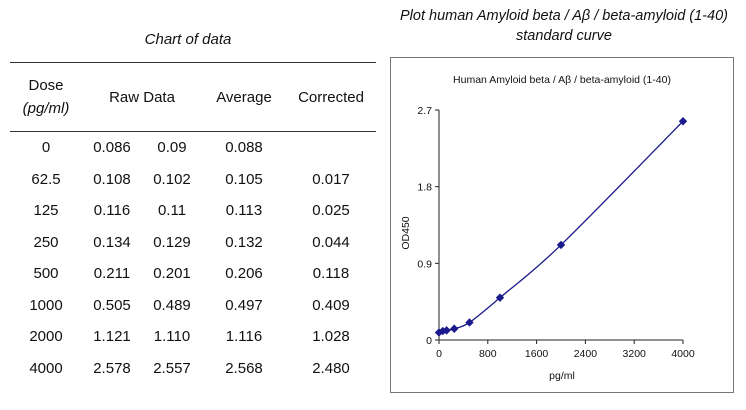 Image resolution: width=746 pixels, height=410 pixels. I want to click on x-tick-label: 0, so click(439, 354).